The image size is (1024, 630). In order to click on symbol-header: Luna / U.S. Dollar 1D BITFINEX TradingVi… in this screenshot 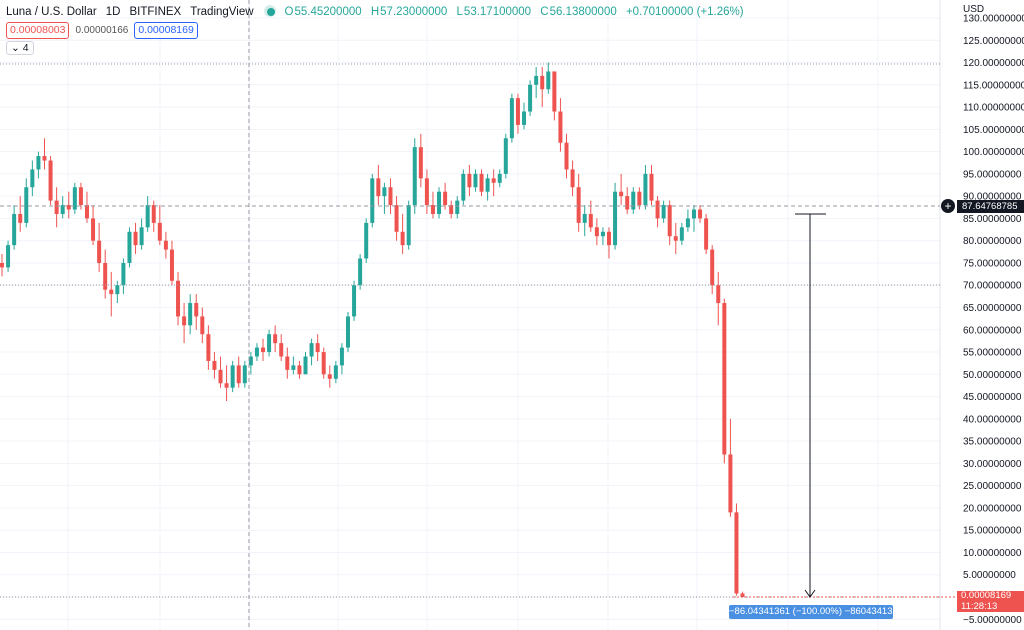, I will do `click(378, 12)`.